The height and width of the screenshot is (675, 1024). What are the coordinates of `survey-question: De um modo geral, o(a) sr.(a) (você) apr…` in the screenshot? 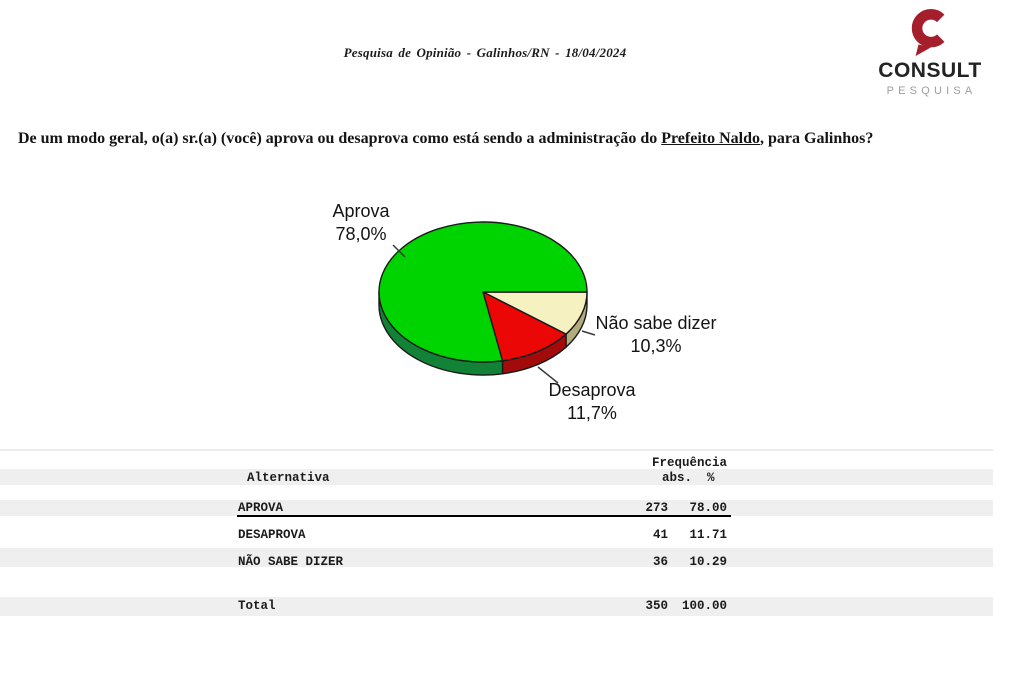 It's located at (518, 139).